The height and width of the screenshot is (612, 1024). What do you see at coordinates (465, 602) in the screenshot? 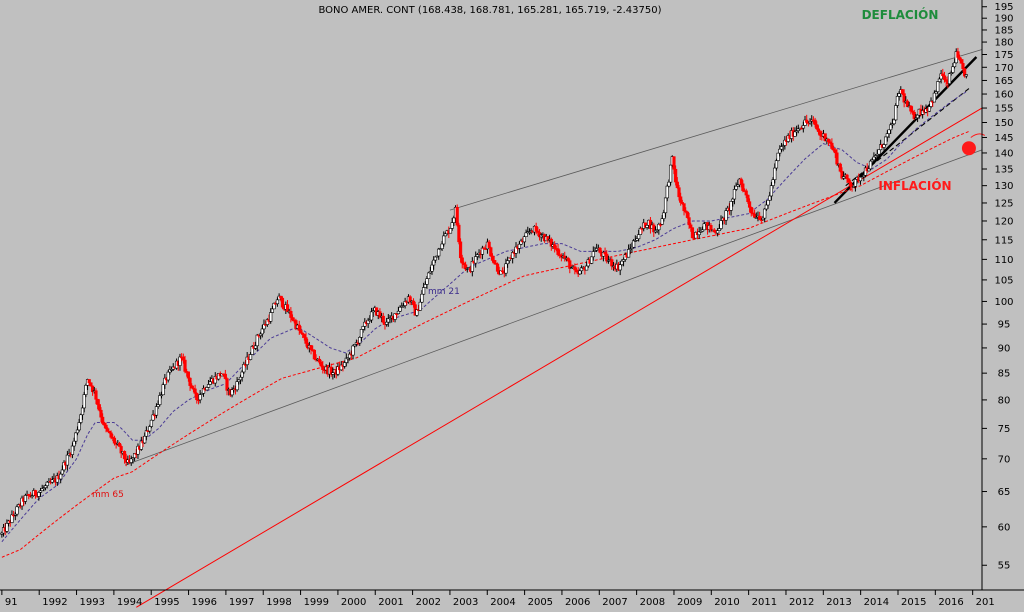
I see `x-tick-label: 2003` at bounding box center [465, 602].